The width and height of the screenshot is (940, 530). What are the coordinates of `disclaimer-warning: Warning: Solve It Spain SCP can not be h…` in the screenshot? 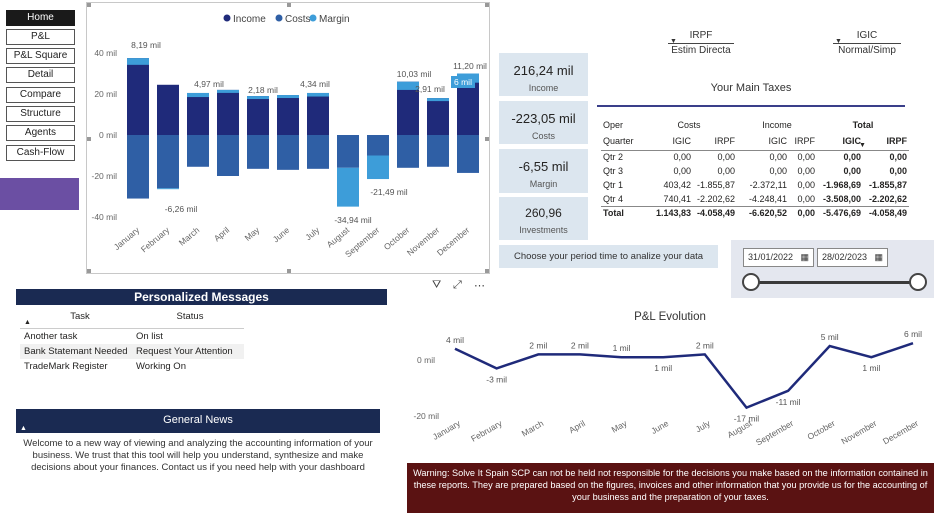 It's located at (670, 488).